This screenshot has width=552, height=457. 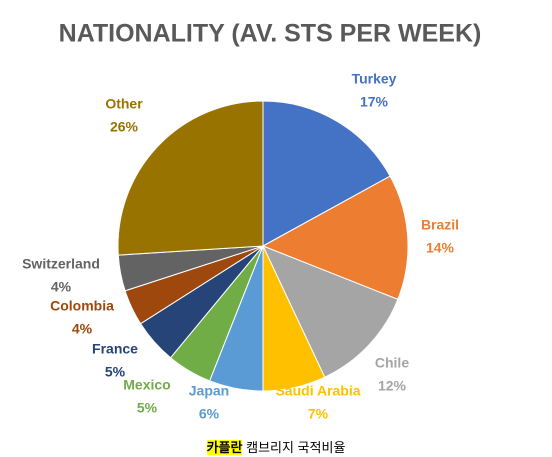 I want to click on slice-label: Turkey, so click(x=374, y=79).